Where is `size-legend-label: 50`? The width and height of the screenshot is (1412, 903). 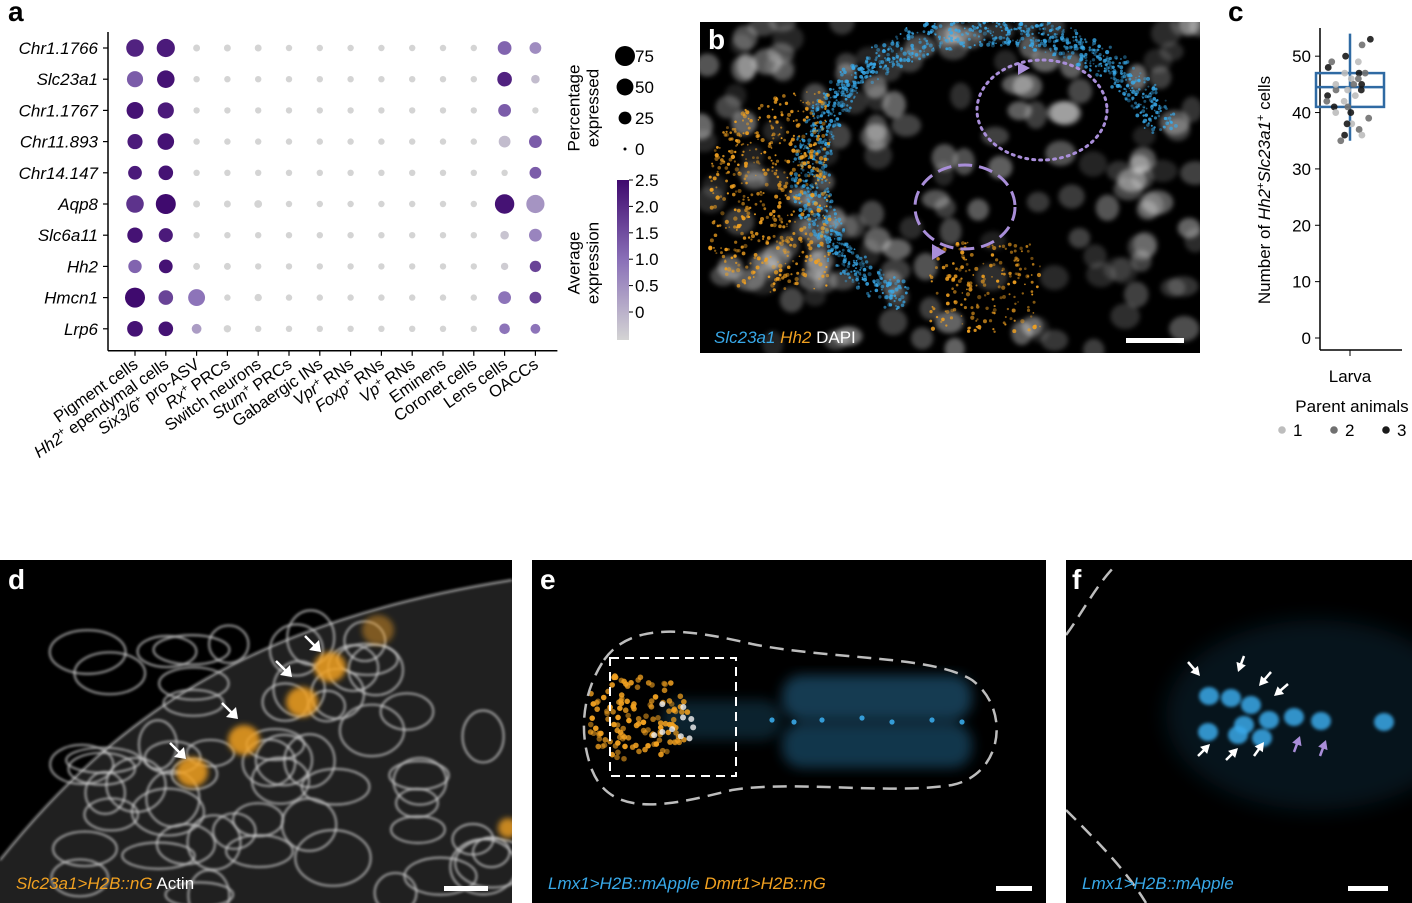 size-legend-label: 50 is located at coordinates (644, 87).